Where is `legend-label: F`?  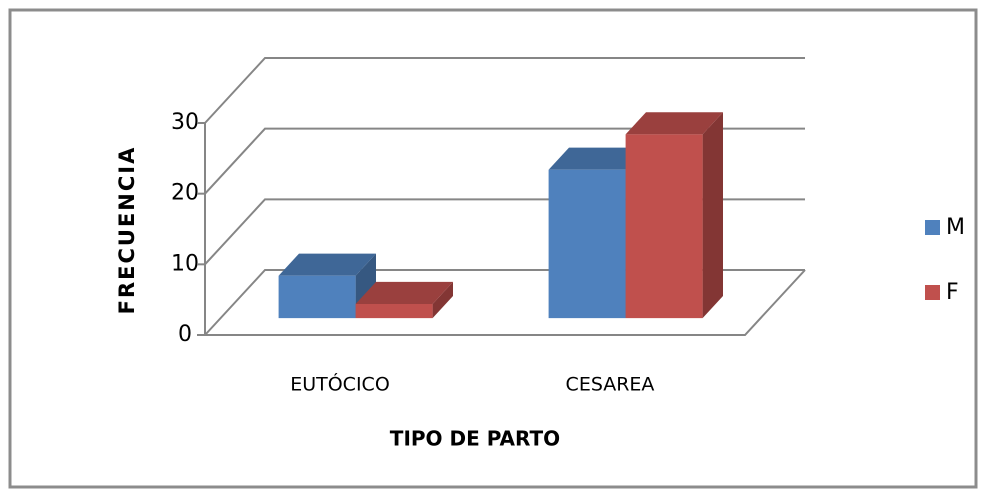
legend-label: F is located at coordinates (952, 292).